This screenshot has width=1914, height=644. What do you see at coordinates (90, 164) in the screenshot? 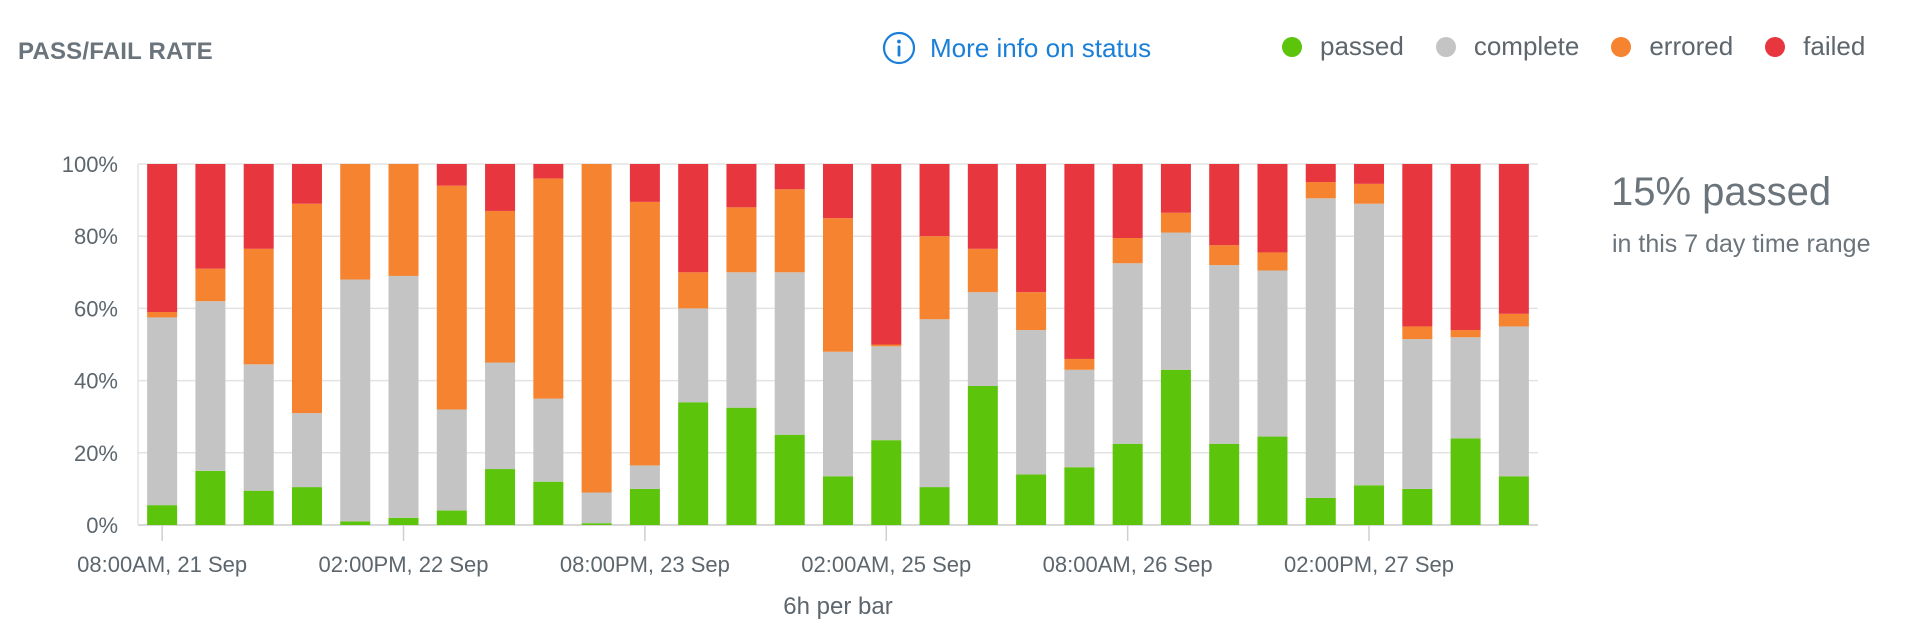
I see `y-tick-label: 100%` at bounding box center [90, 164].